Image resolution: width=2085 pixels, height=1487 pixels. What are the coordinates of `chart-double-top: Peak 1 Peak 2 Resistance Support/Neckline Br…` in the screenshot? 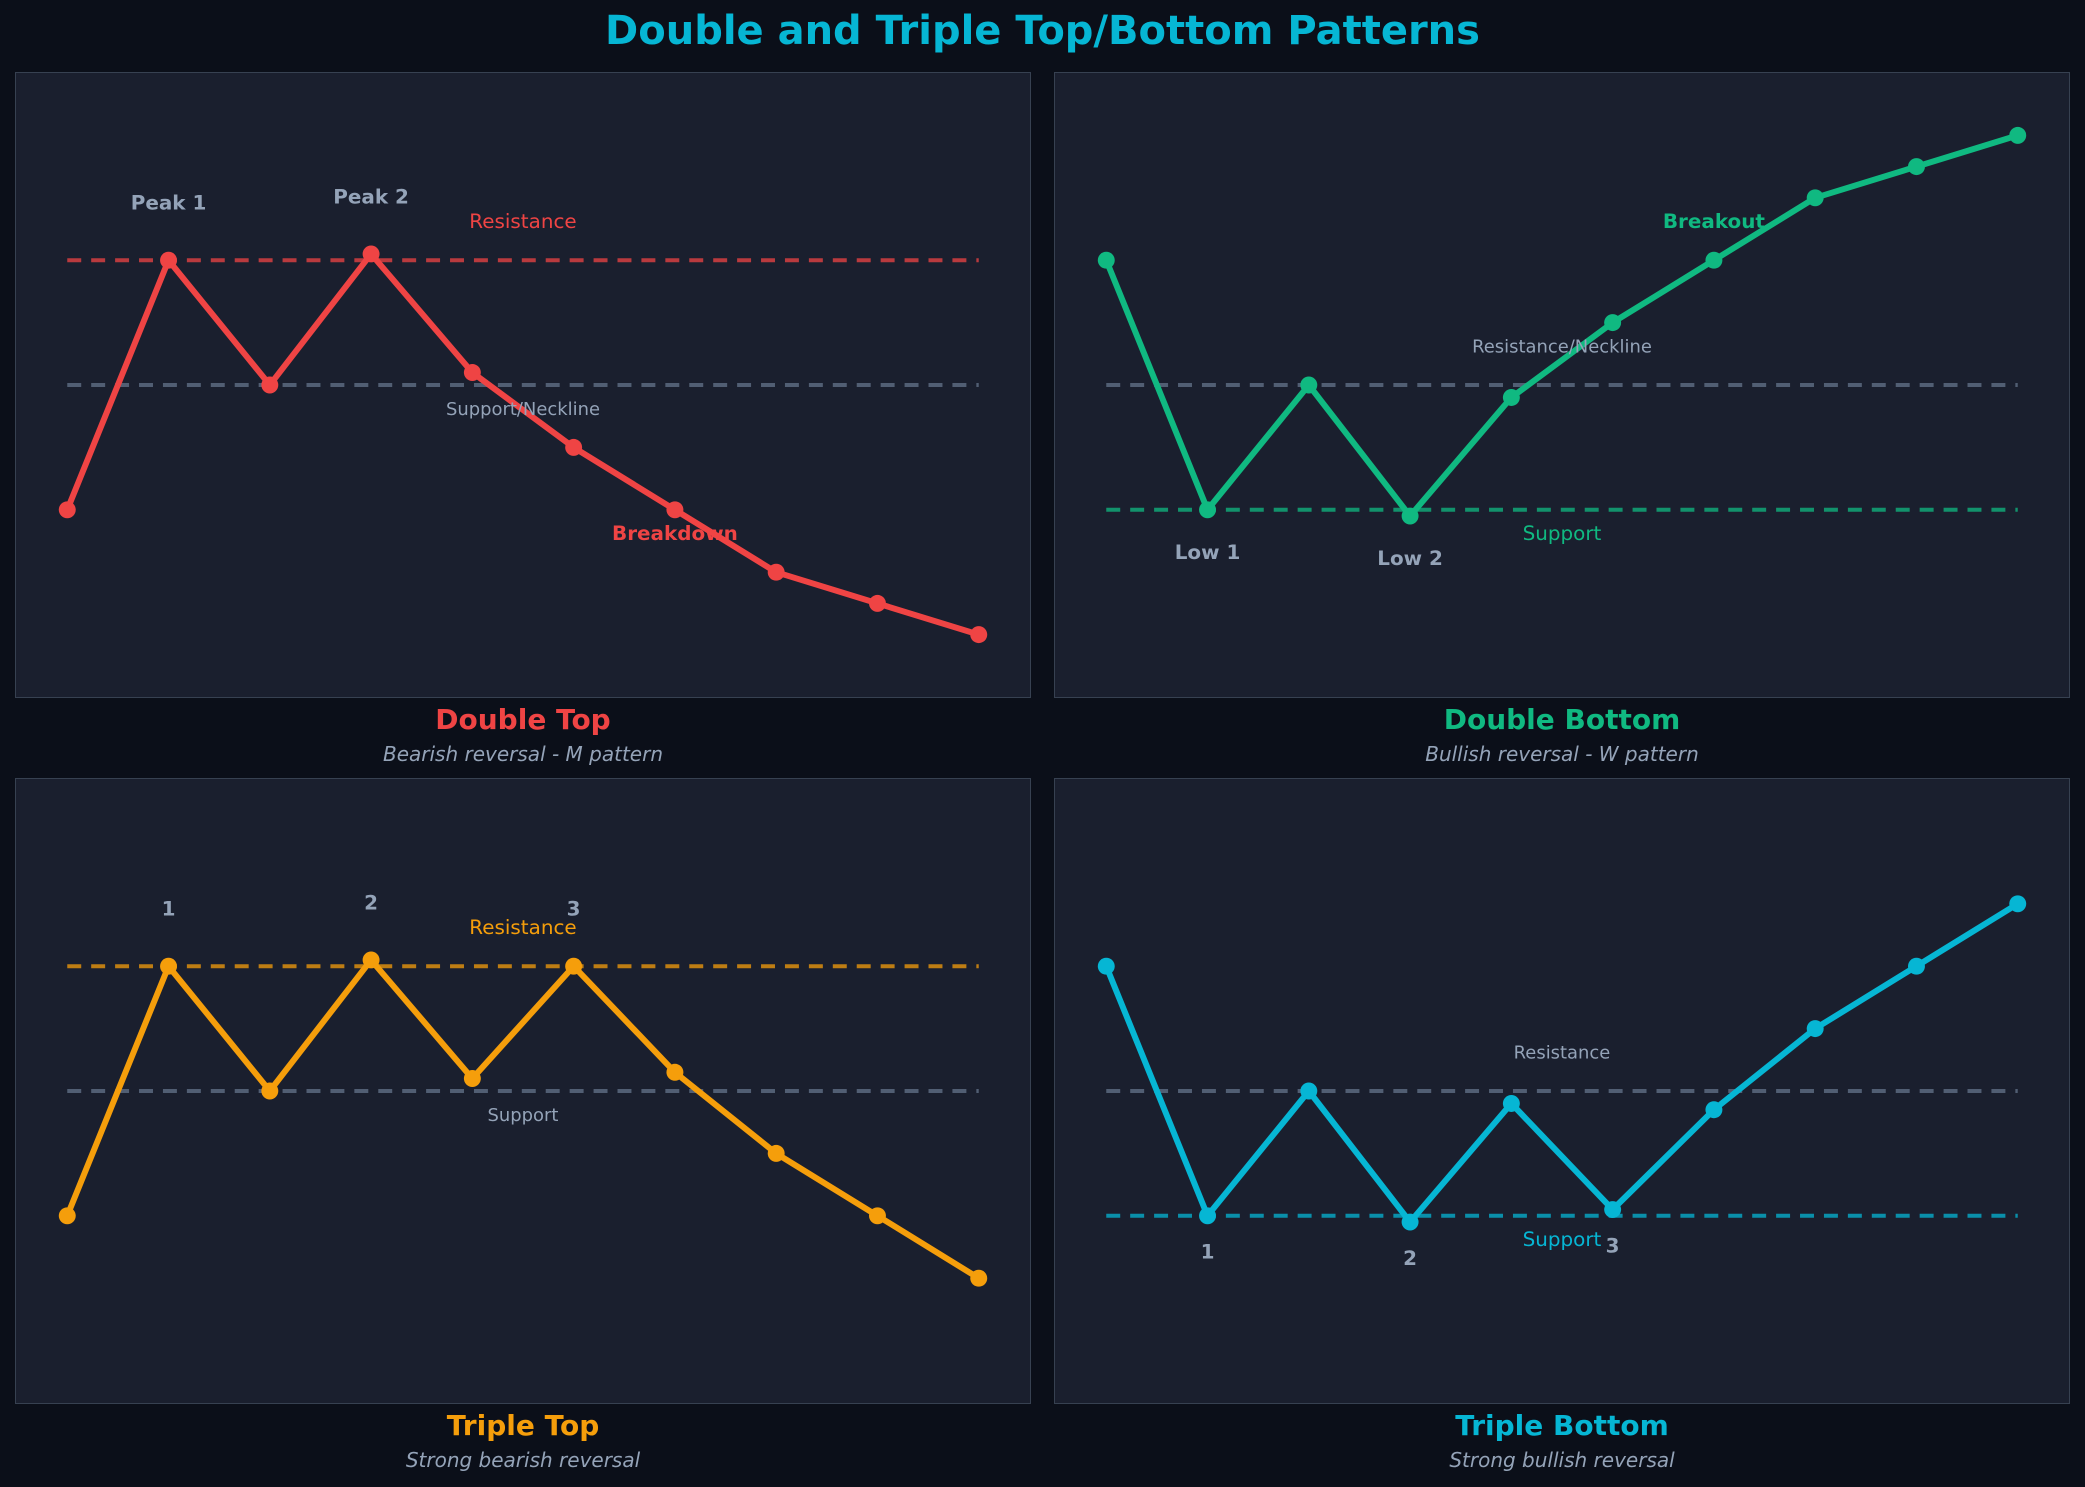 It's located at (523, 414).